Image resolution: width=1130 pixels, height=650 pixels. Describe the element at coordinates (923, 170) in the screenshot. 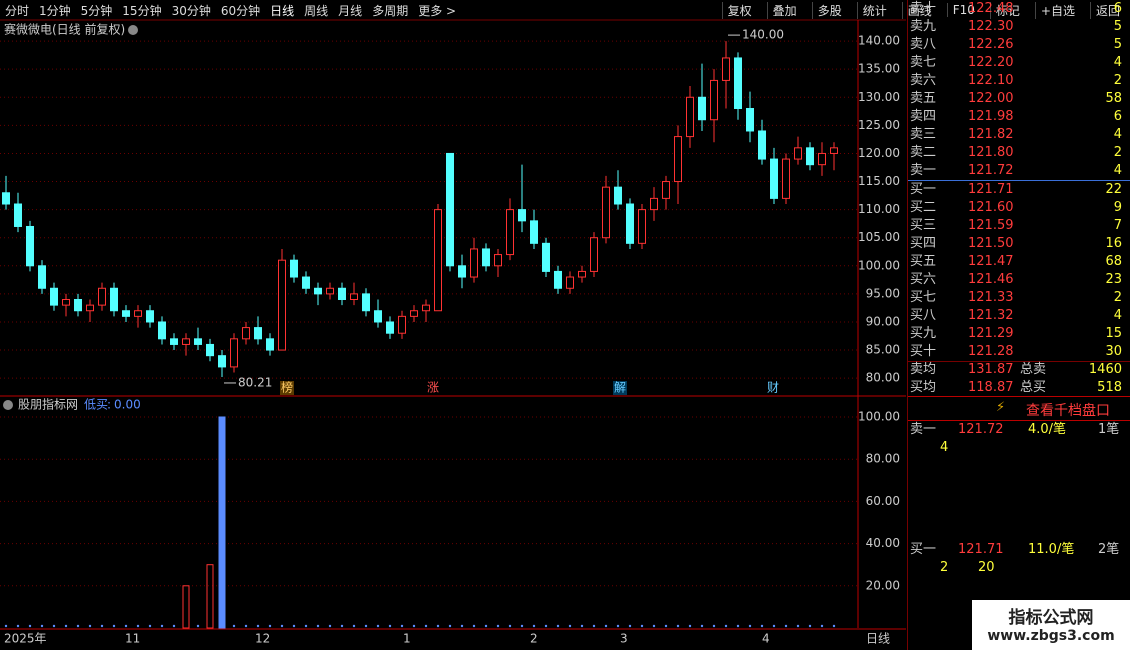

I see `order-label: 卖一` at that location.